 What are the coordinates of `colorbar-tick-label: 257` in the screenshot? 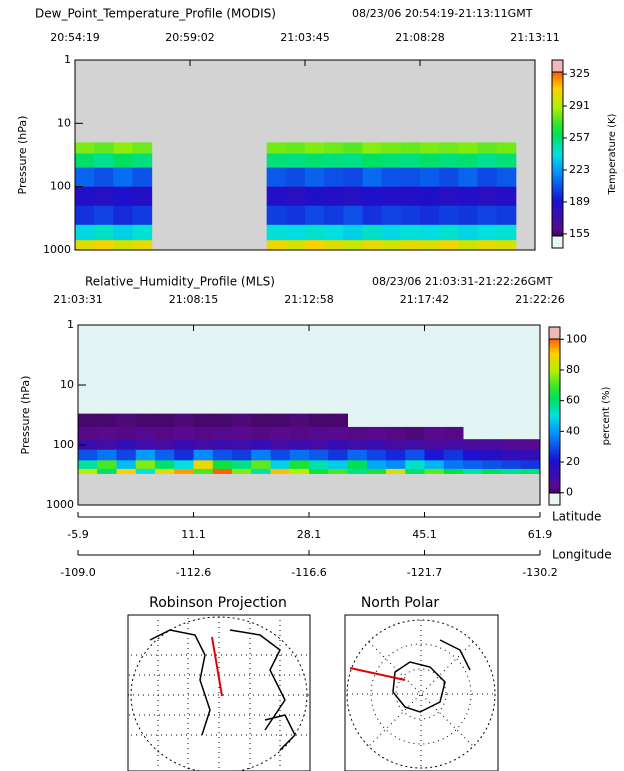 It's located at (579, 137).